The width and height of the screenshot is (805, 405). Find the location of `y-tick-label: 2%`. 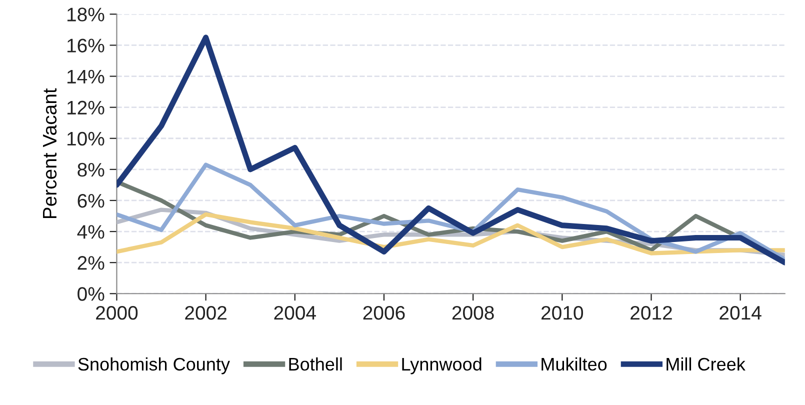

y-tick-label: 2% is located at coordinates (91, 263).